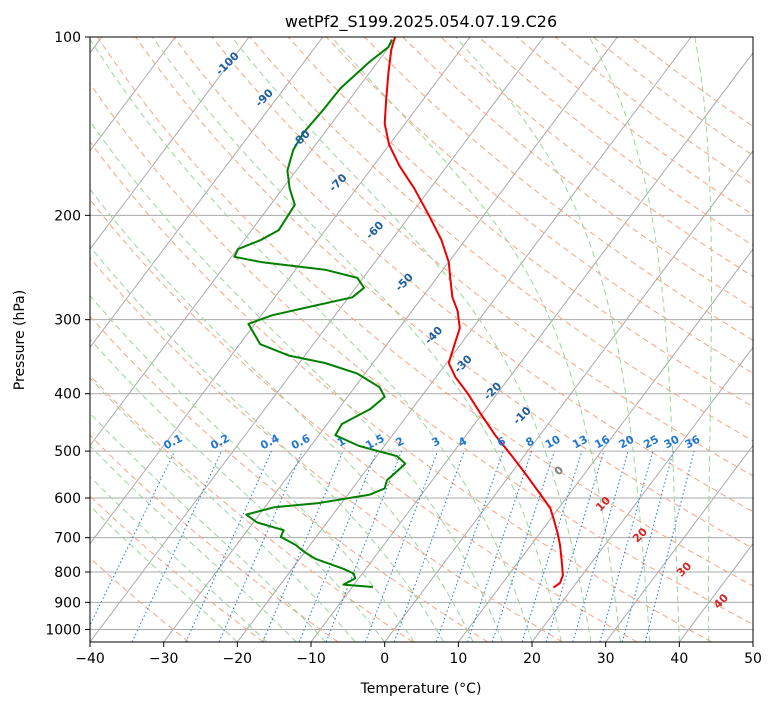 This screenshot has width=775, height=708. What do you see at coordinates (67, 395) in the screenshot?
I see `y-tick-label: 400` at bounding box center [67, 395].